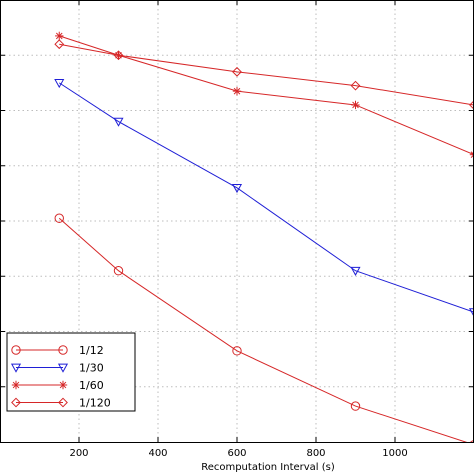  What do you see at coordinates (91, 385) in the screenshot?
I see `legend-label: 1/60` at bounding box center [91, 385].